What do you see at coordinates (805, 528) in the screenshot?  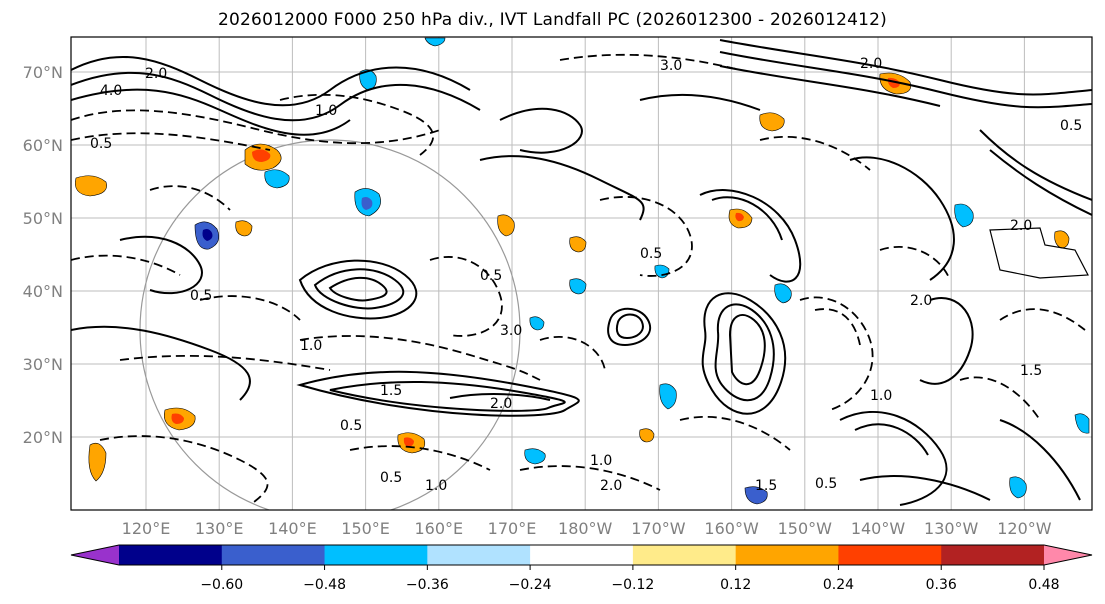 I see `lon-tick-label: 150°W` at bounding box center [805, 528].